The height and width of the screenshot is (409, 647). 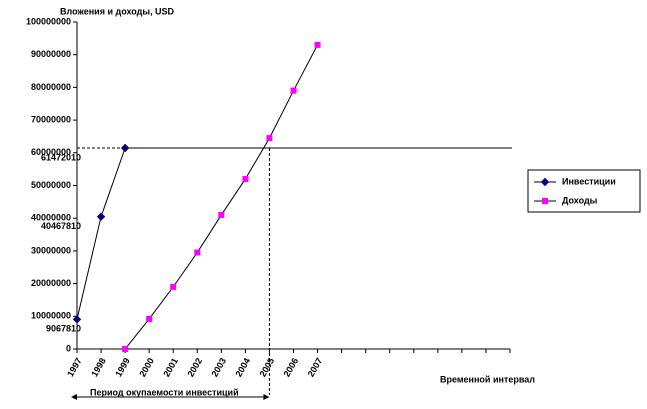 I want to click on data-label: 9067810, so click(x=63, y=329).